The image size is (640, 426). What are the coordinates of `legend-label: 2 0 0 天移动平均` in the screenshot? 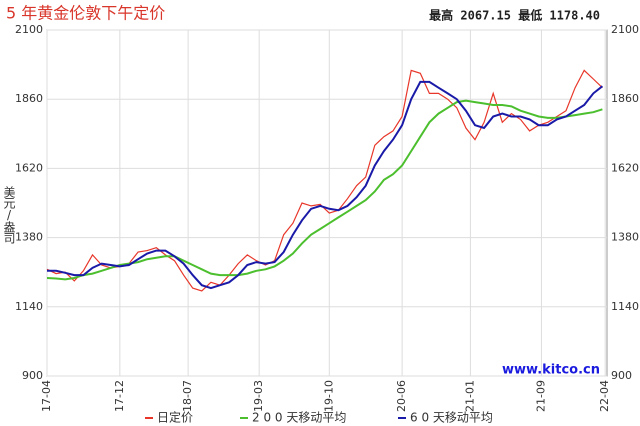 It's located at (299, 418).